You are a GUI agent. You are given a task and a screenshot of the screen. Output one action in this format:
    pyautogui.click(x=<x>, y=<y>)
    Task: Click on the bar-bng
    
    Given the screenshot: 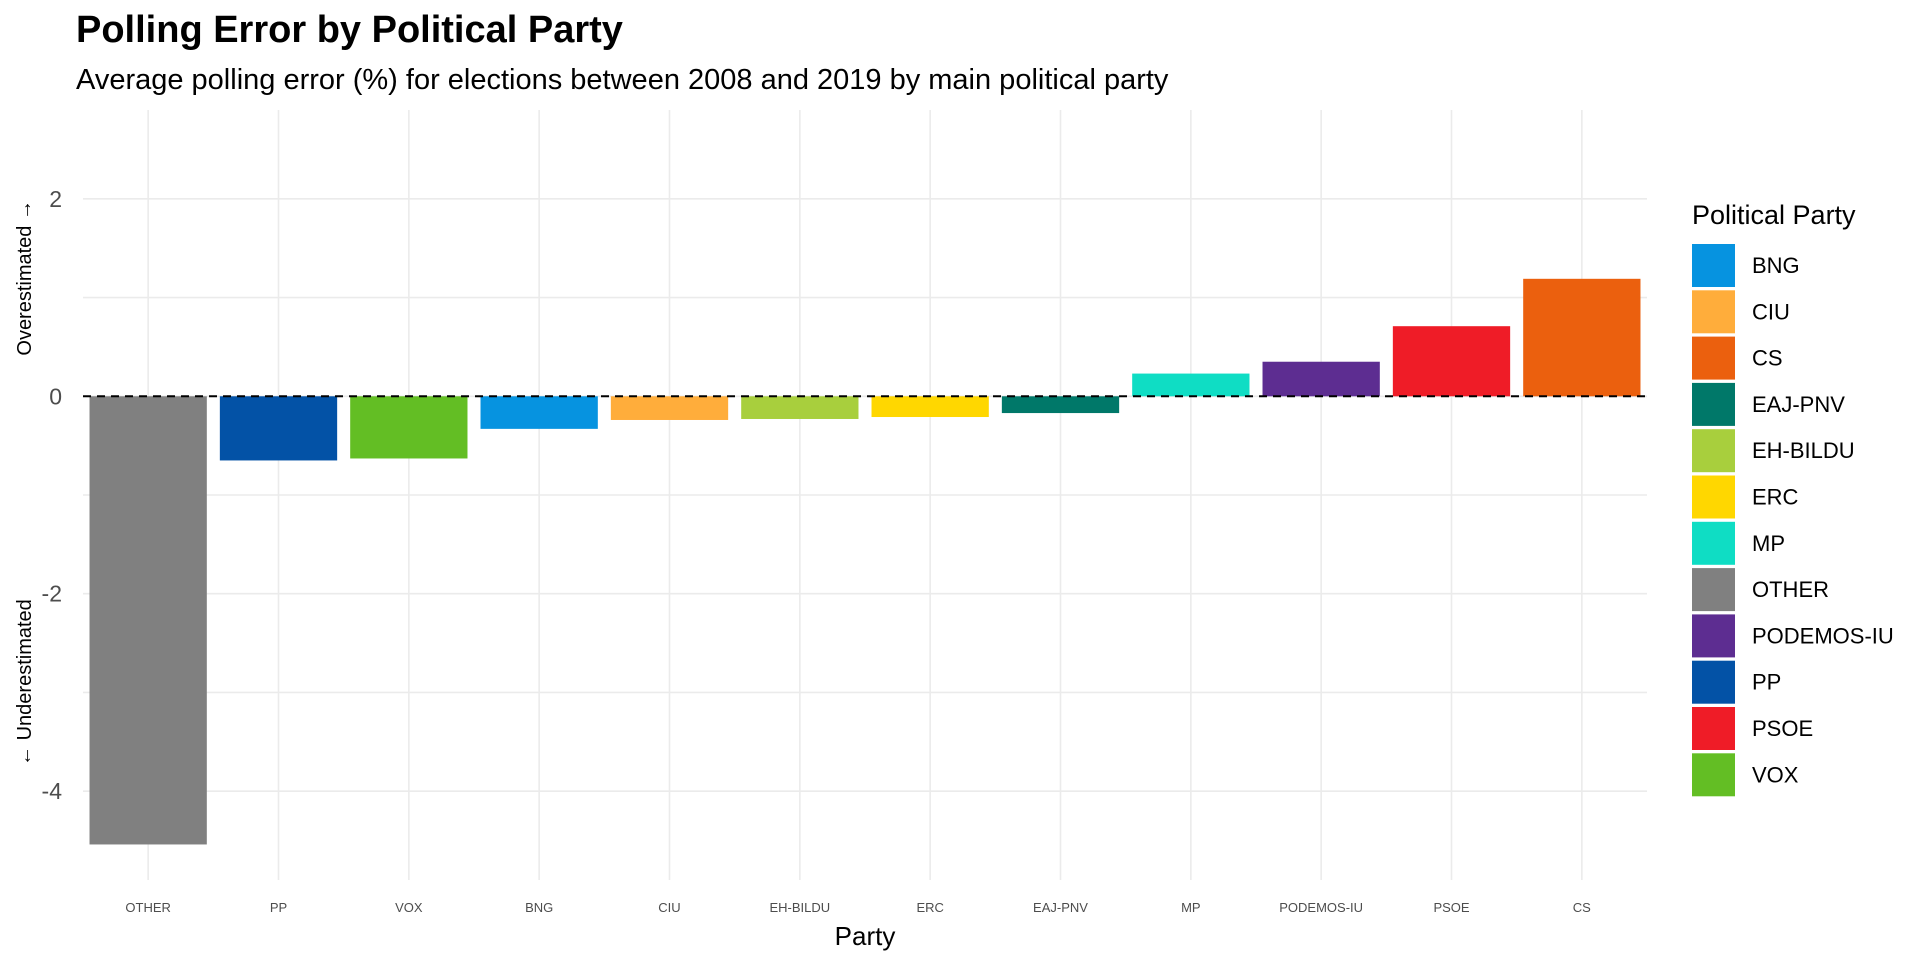 What is the action you would take?
    pyautogui.click(x=539, y=412)
    